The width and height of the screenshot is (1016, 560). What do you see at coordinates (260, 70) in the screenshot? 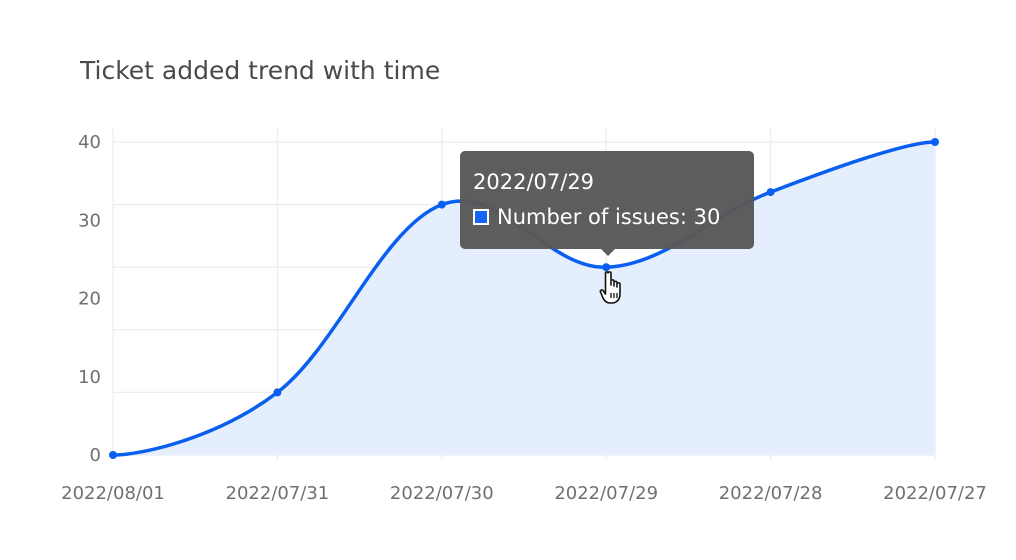
I see `chart-title: Ticket added trend with time` at bounding box center [260, 70].